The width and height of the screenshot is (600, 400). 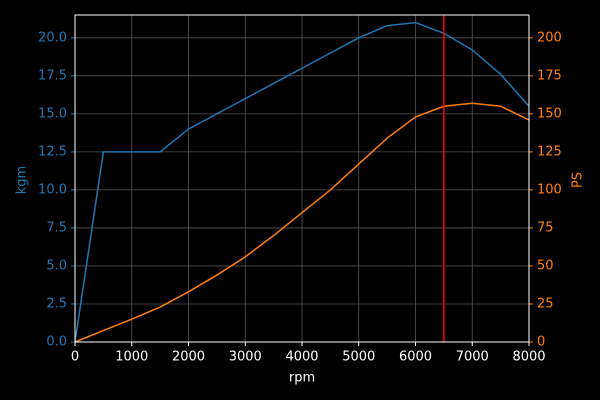 What do you see at coordinates (188, 357) in the screenshot?
I see `x-tick-label: 2000` at bounding box center [188, 357].